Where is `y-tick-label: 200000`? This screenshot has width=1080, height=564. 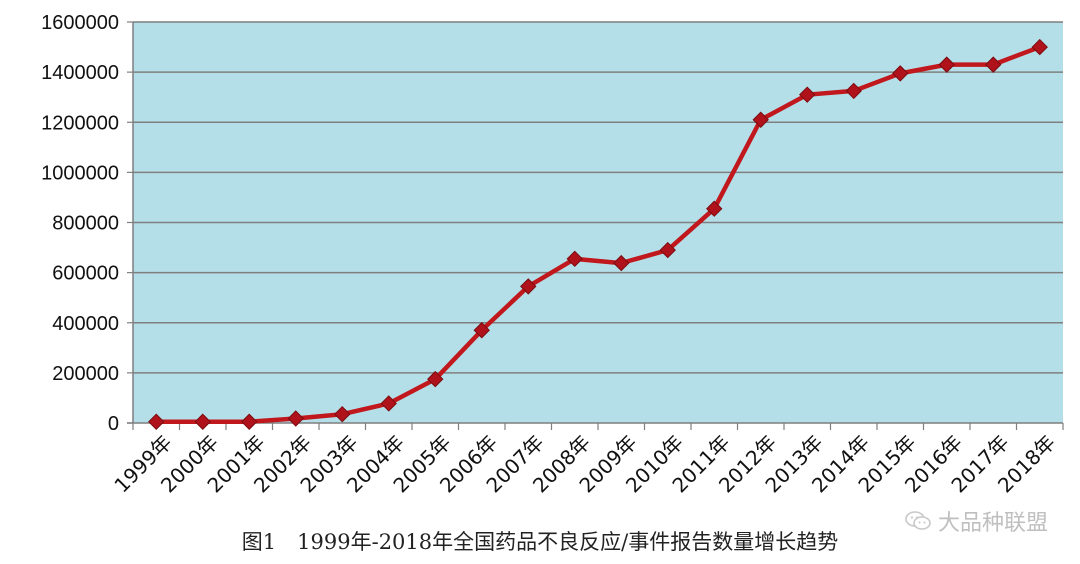
y-tick-label: 200000 is located at coordinates (85, 374).